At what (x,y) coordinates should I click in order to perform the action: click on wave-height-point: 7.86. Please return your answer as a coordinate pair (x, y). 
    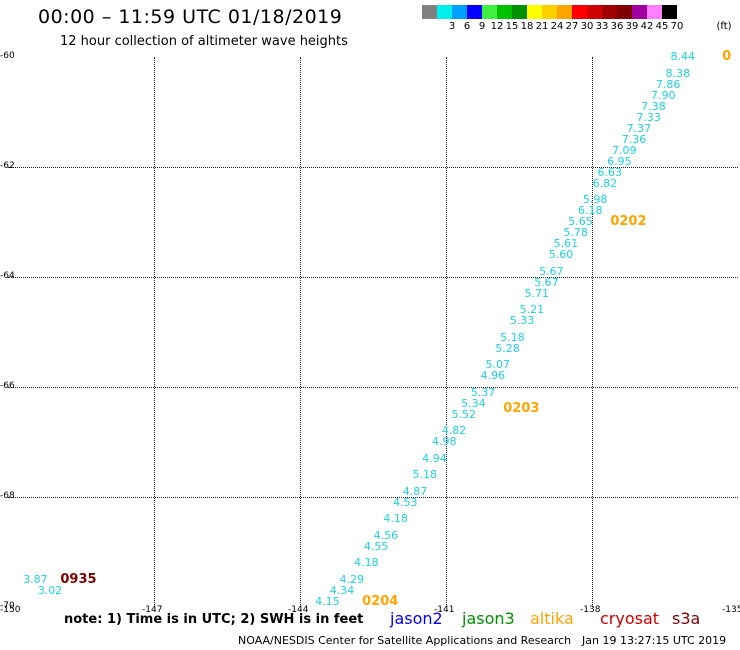
    Looking at the image, I should click on (668, 84).